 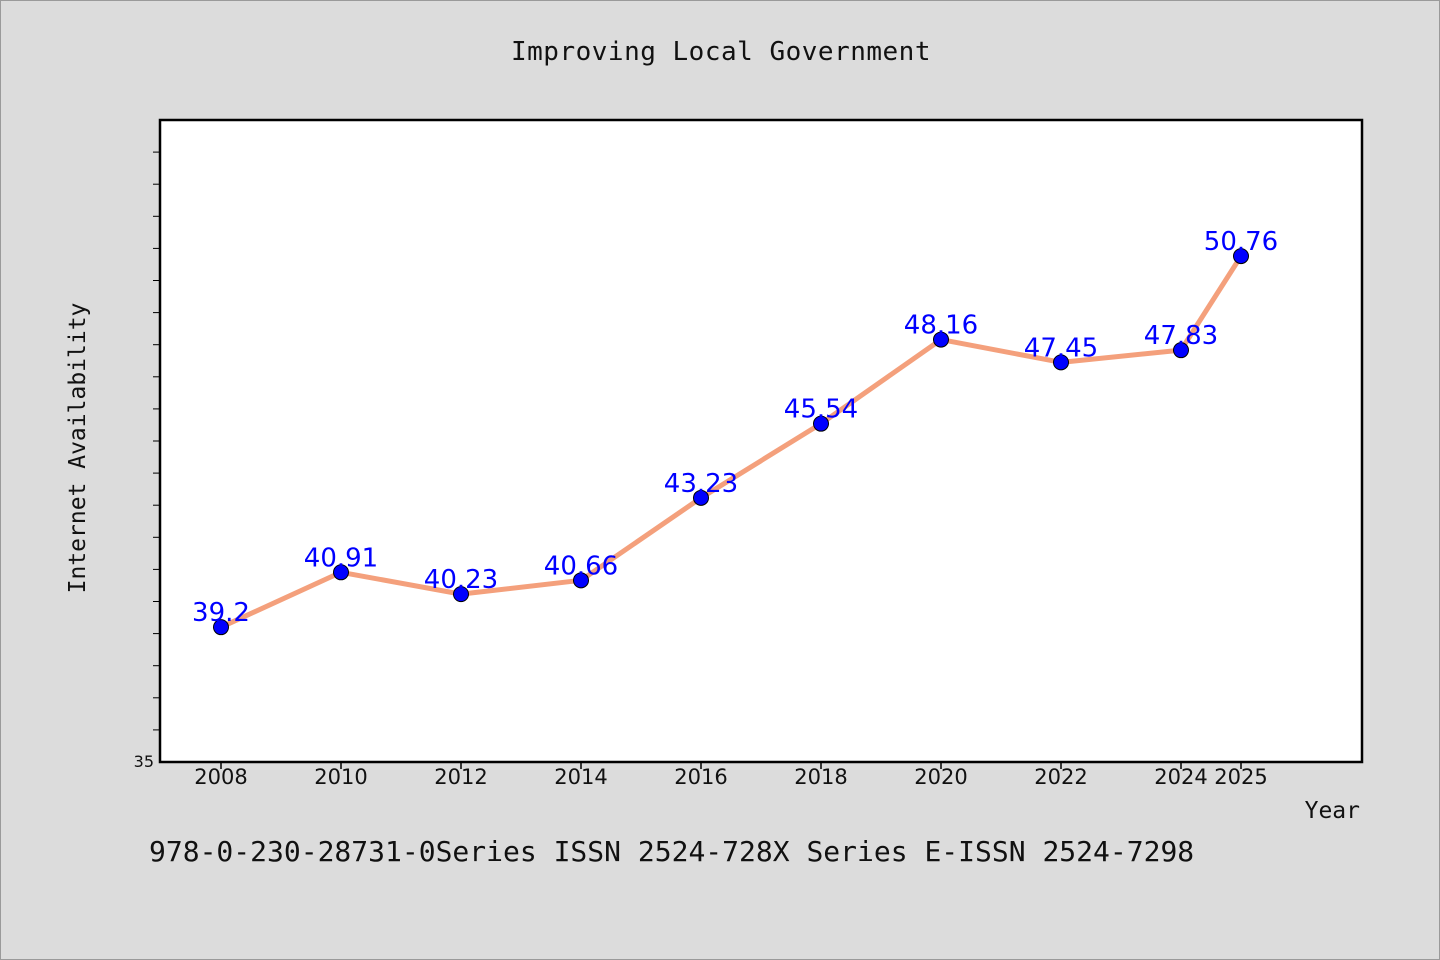 I want to click on data-label: 48.16, so click(x=941, y=326).